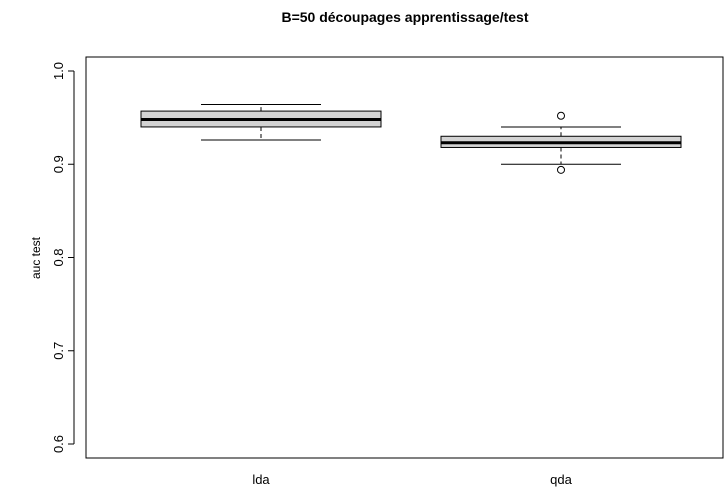  Describe the element at coordinates (261, 479) in the screenshot. I see `x-tick-label: lda` at that location.